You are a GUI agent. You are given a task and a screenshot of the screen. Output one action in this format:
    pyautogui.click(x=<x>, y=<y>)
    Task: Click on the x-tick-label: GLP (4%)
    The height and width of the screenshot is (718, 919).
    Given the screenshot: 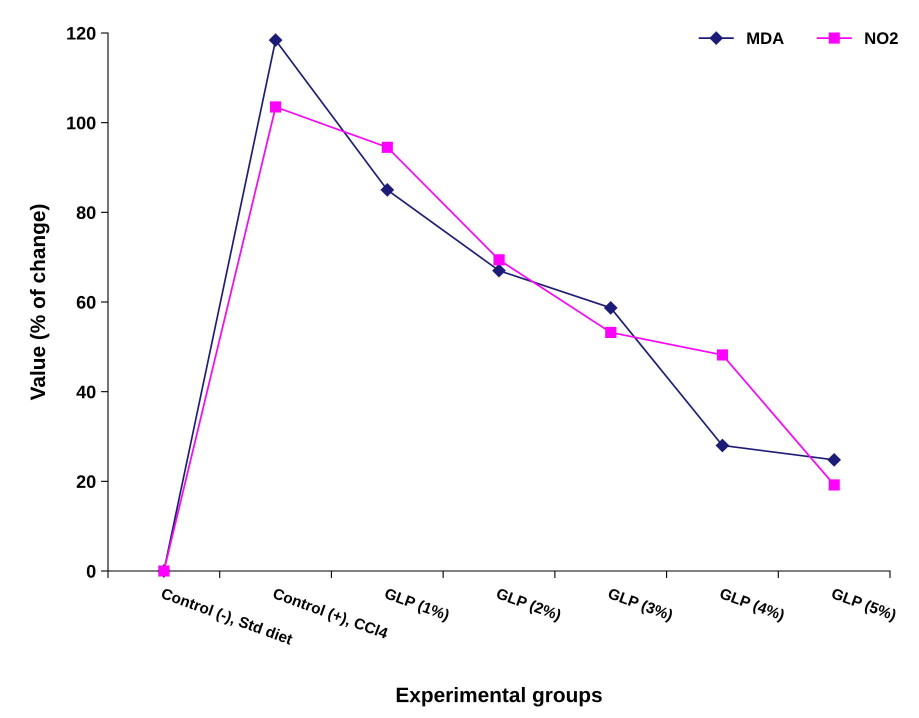 What is the action you would take?
    pyautogui.click(x=752, y=605)
    